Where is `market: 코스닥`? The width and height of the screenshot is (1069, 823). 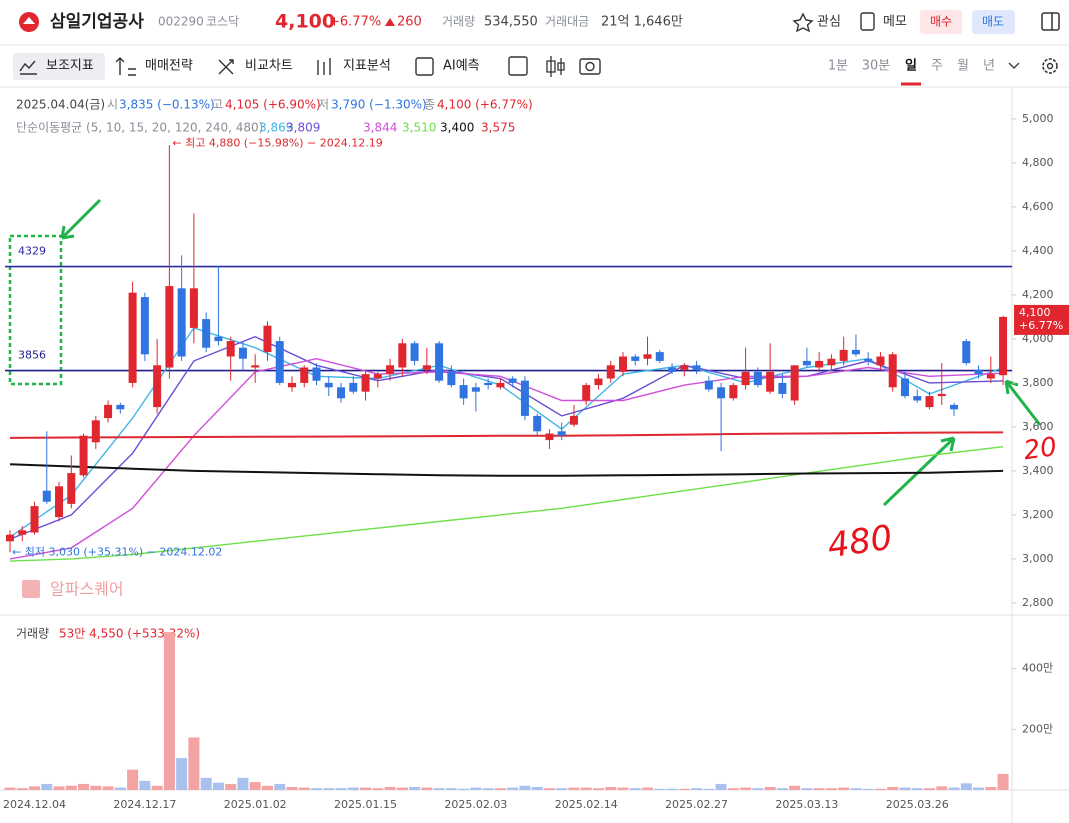 market: 코스닥 is located at coordinates (222, 22).